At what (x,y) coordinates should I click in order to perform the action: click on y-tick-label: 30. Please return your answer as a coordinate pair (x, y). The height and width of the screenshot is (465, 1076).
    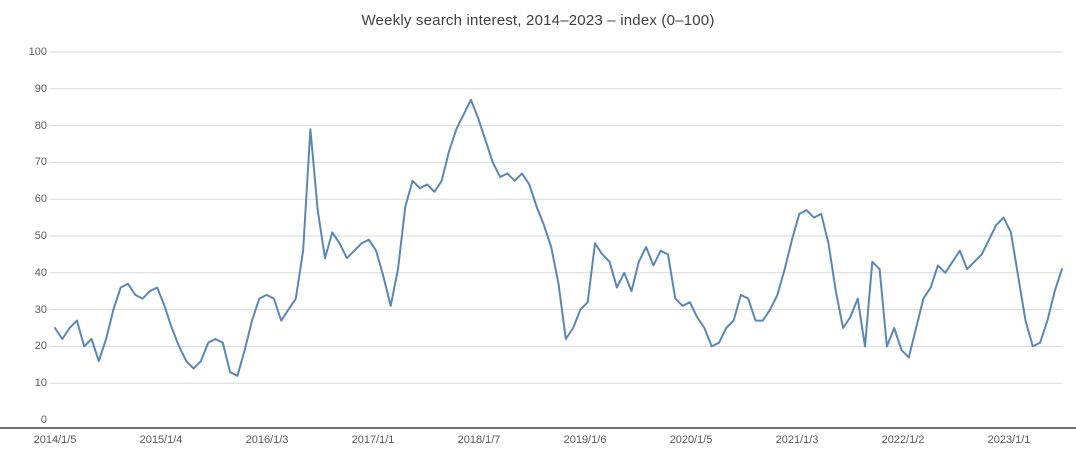
    Looking at the image, I should click on (40, 309).